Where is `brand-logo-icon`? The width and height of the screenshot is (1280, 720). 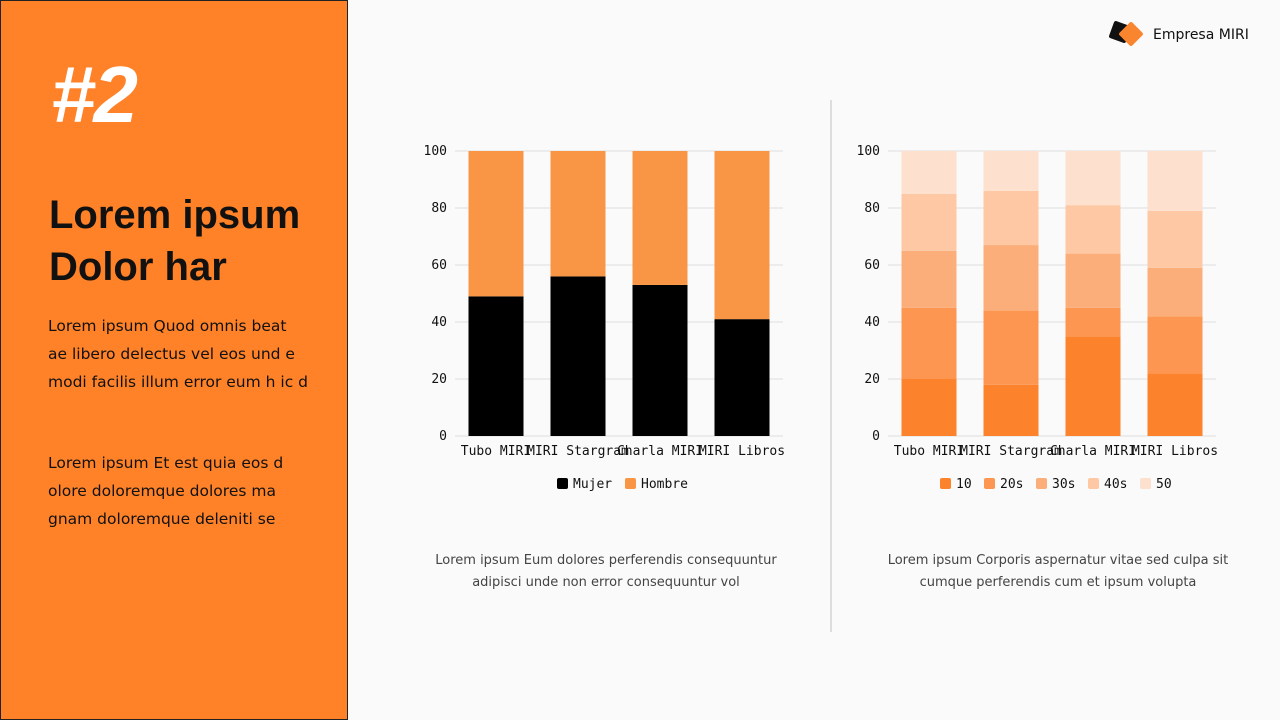
brand-logo-icon is located at coordinates (1126, 33).